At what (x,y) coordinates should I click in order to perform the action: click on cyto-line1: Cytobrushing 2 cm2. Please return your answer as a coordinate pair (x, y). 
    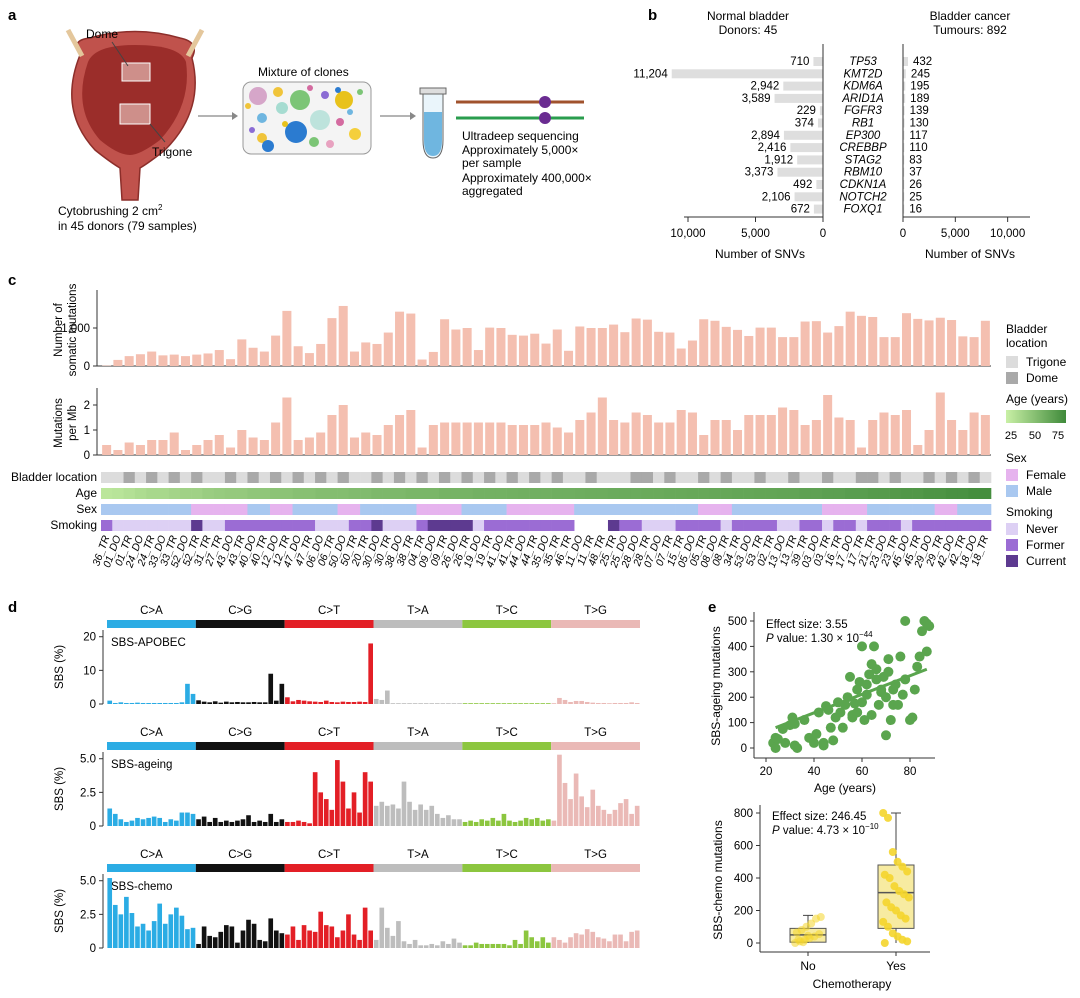
    Looking at the image, I should click on (110, 210).